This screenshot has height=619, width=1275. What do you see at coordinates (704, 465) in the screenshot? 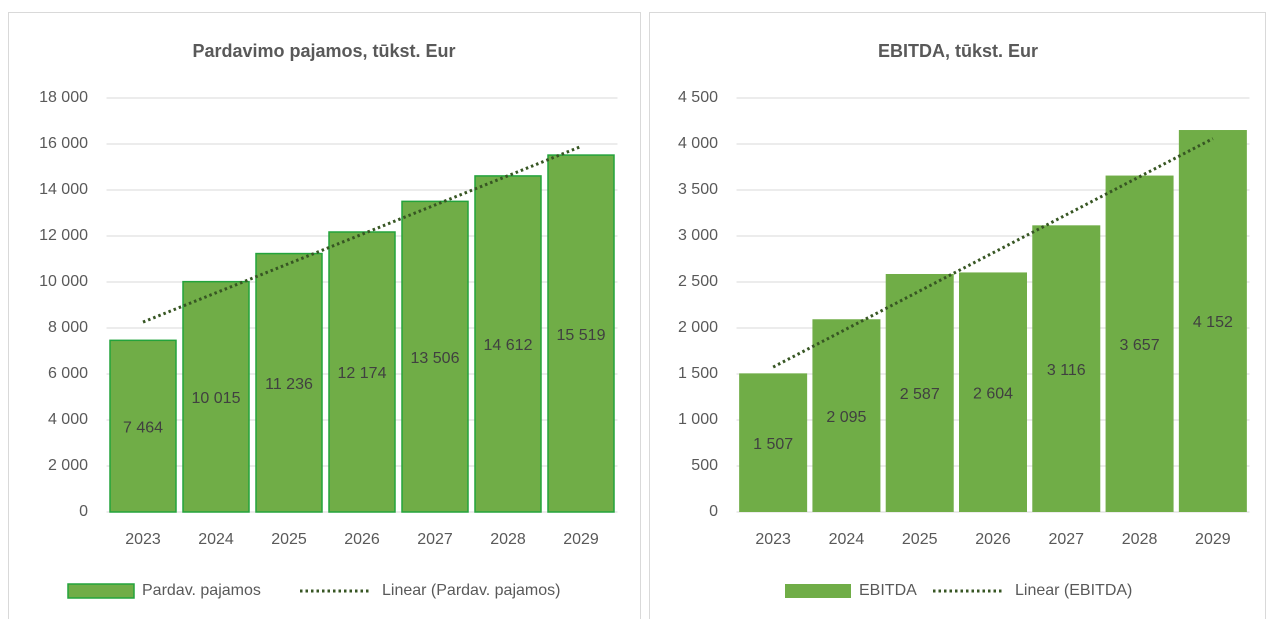
I see `y-tick-label: 500` at bounding box center [704, 465].